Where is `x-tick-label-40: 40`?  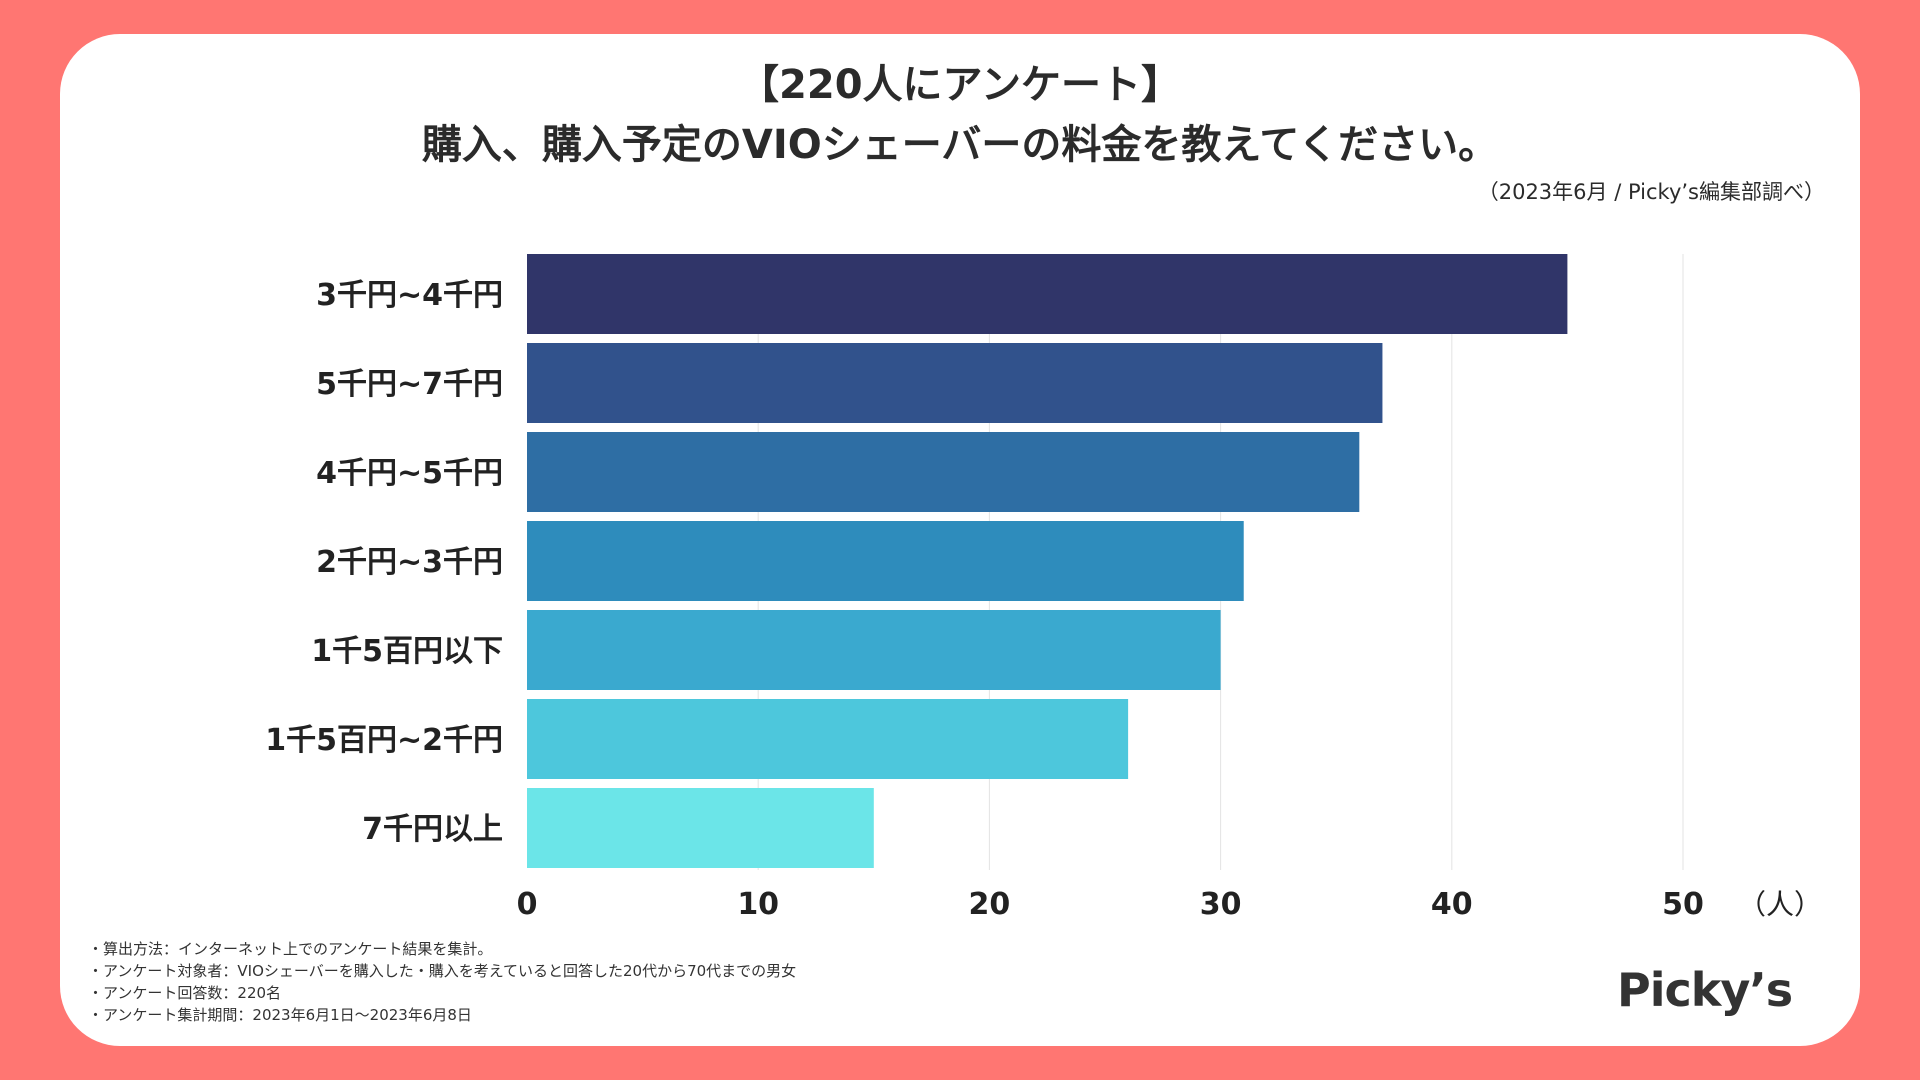
x-tick-label-40: 40 is located at coordinates (1452, 904).